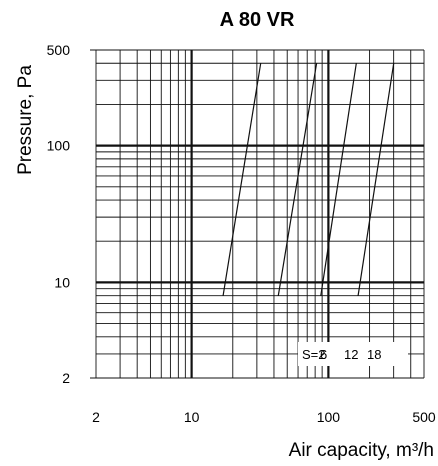 The width and height of the screenshot is (438, 466). What do you see at coordinates (59, 50) in the screenshot?
I see `y-tick-label: 500` at bounding box center [59, 50].